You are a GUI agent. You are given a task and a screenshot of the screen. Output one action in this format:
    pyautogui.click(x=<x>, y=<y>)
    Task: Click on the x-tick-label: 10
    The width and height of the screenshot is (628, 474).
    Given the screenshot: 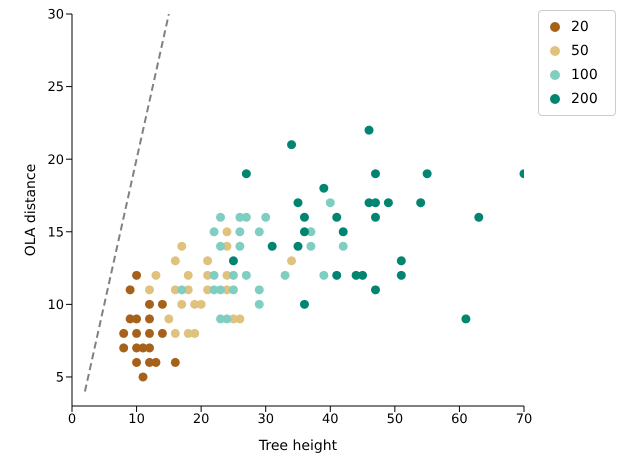 What is the action you would take?
    pyautogui.click(x=136, y=420)
    